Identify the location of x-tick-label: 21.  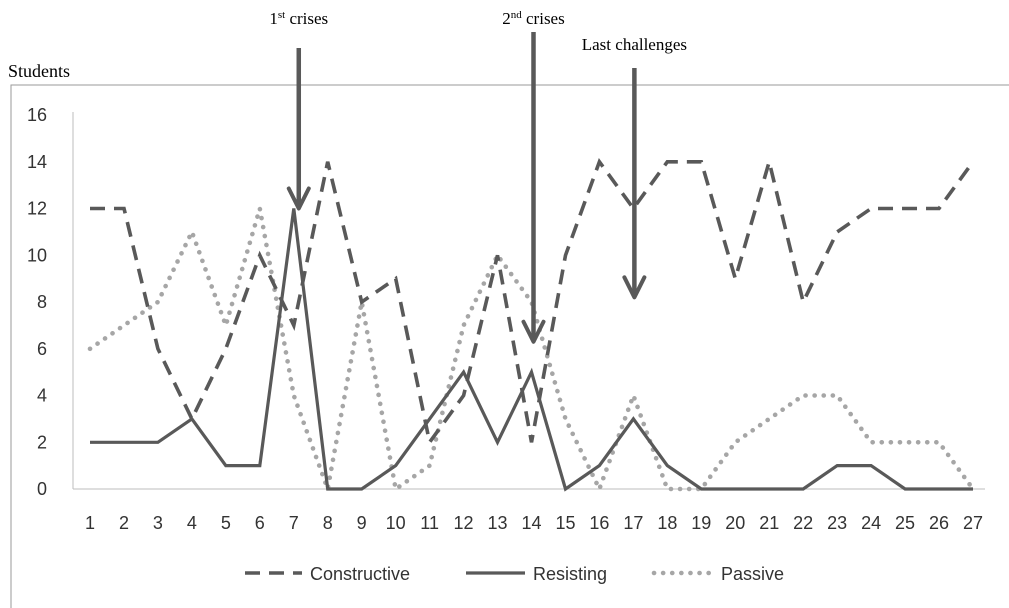
(769, 523).